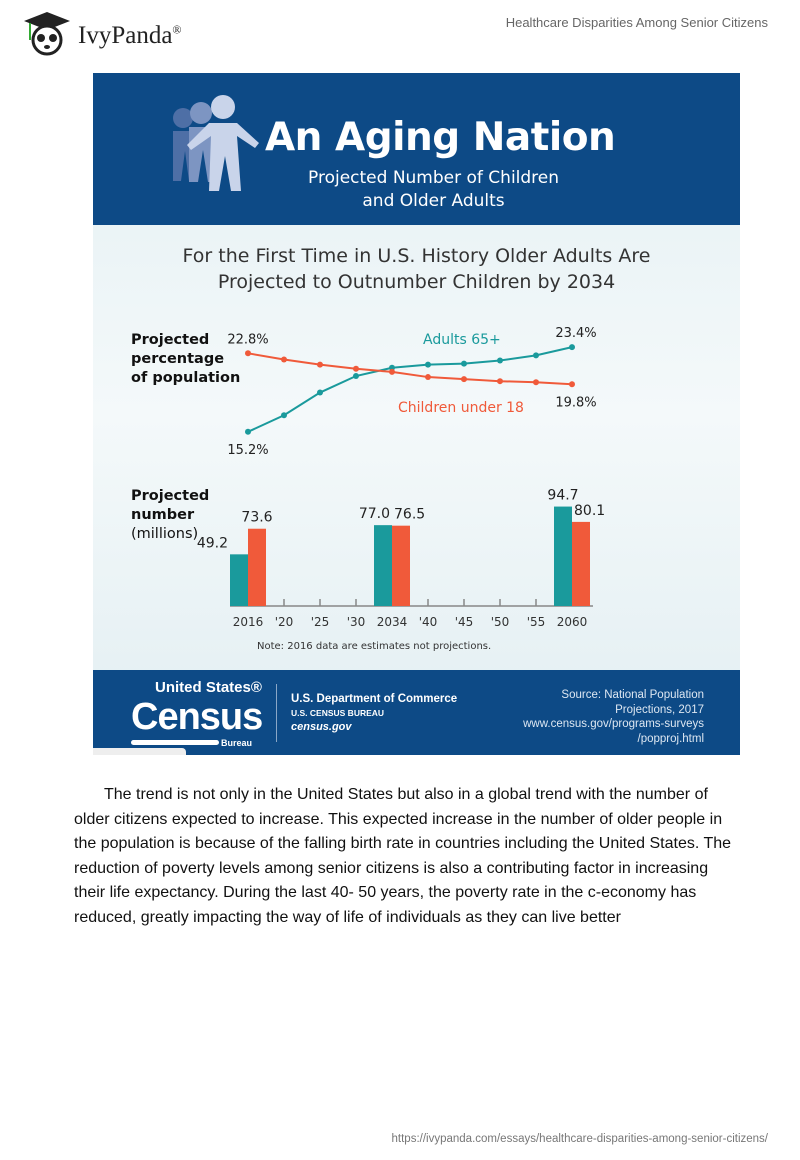 Image resolution: width=800 pixels, height=1160 pixels. I want to click on census-site: census.gov, so click(321, 727).